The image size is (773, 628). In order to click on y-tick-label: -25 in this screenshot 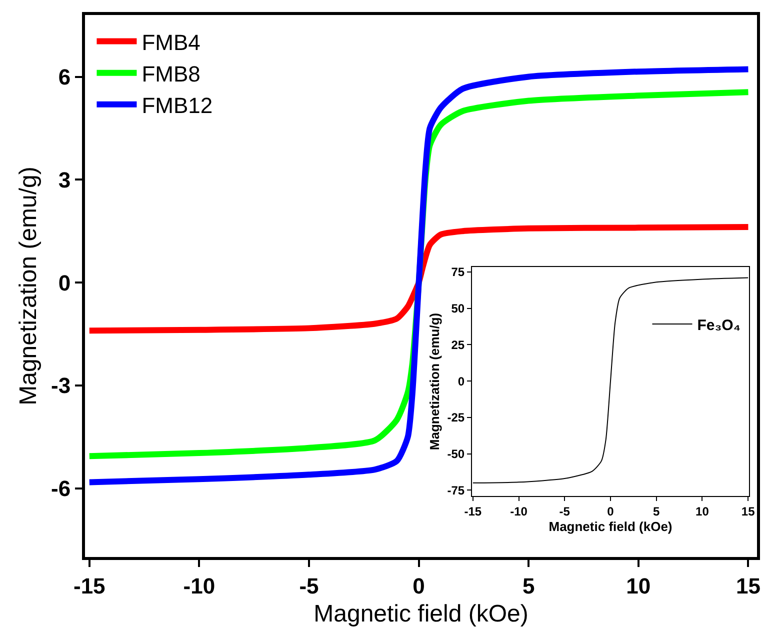, I will do `click(456, 417)`.